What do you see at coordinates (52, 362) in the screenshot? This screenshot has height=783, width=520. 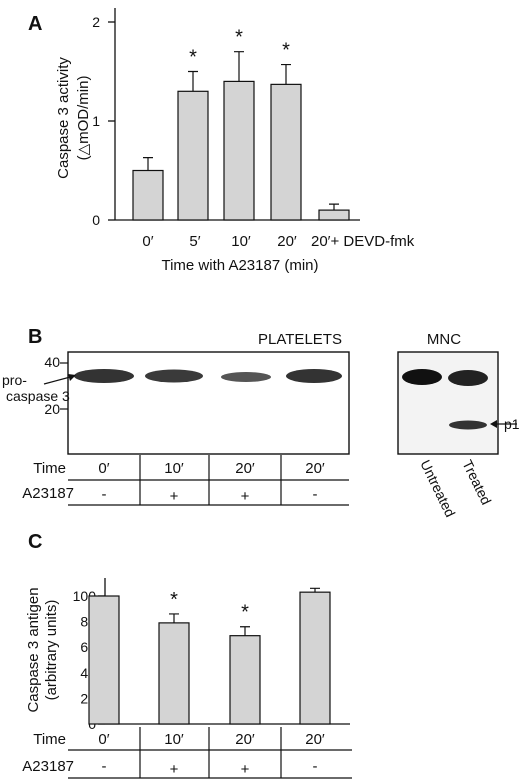 I see `marker-40: 40` at bounding box center [52, 362].